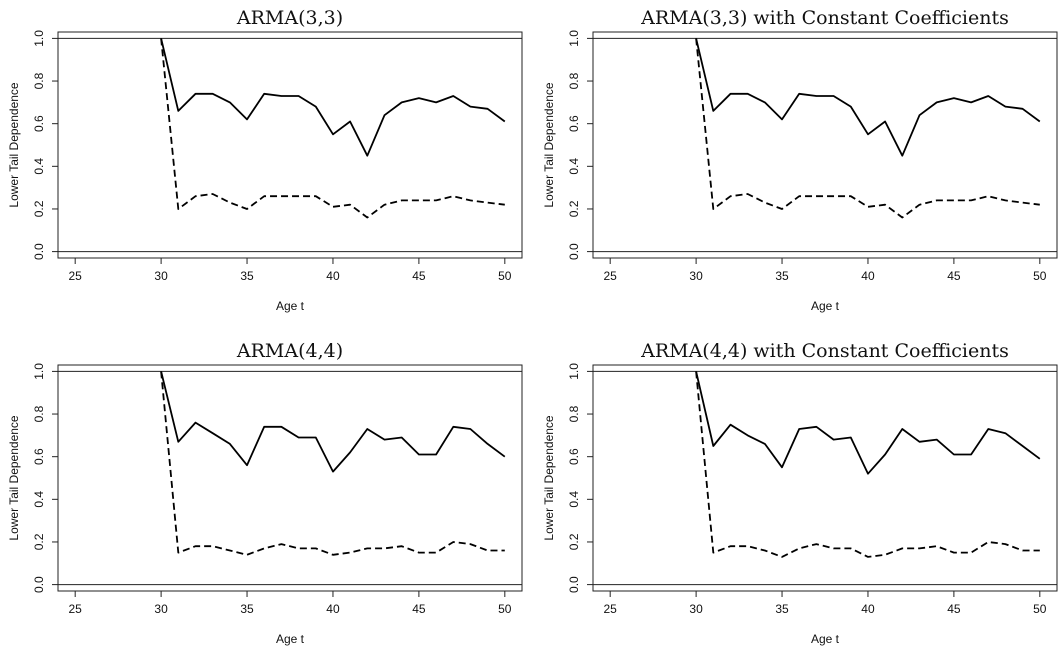  I want to click on chart-title: ARMA(4,4) with Constant Coefficients, so click(824, 351).